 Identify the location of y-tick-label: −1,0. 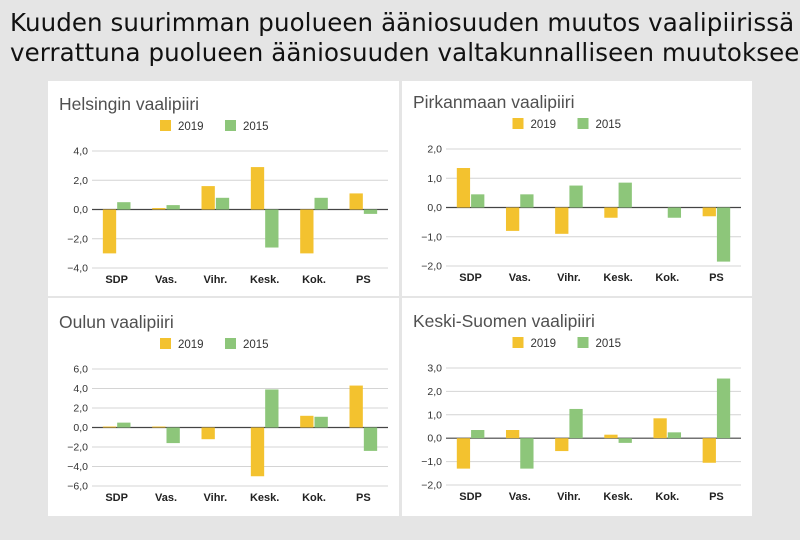
(431, 462).